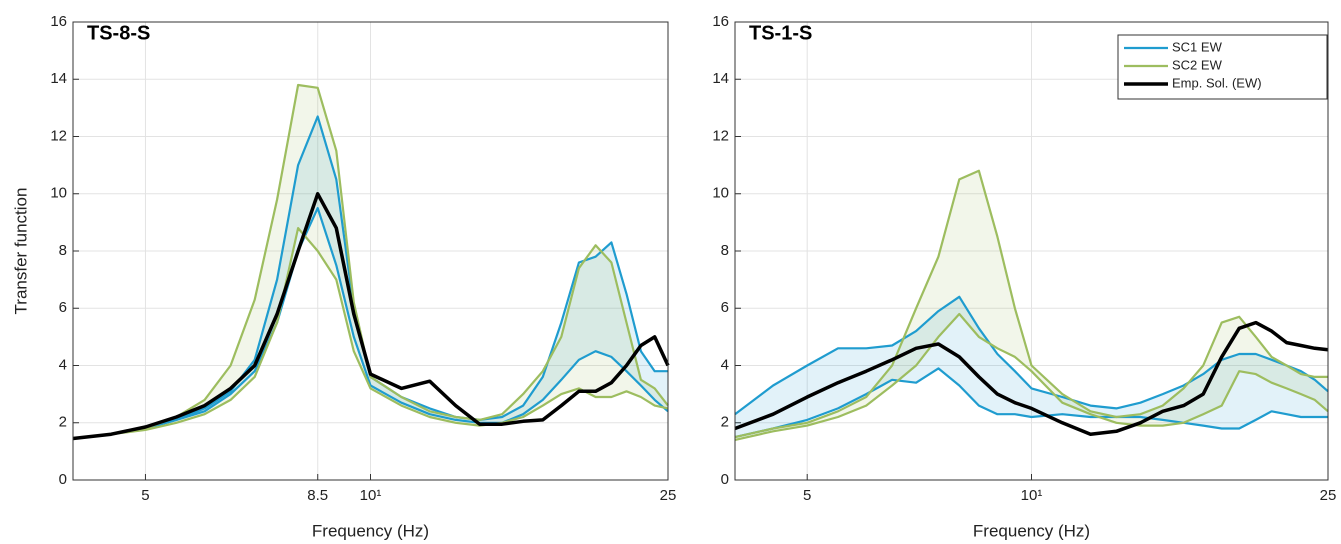 Image resolution: width=1341 pixels, height=544 pixels. I want to click on legend-label: SC2 EW, so click(1197, 64).